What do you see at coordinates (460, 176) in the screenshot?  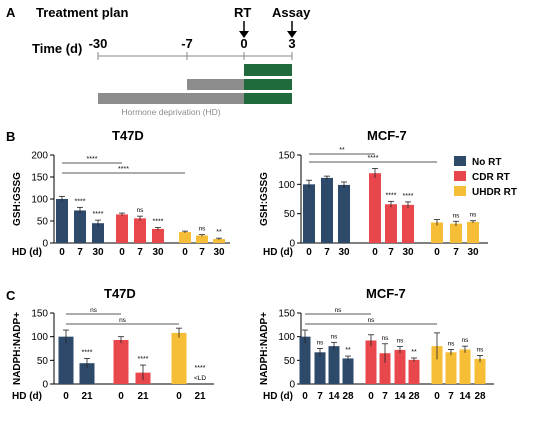 I see `legend-swatch-cdr-rt` at bounding box center [460, 176].